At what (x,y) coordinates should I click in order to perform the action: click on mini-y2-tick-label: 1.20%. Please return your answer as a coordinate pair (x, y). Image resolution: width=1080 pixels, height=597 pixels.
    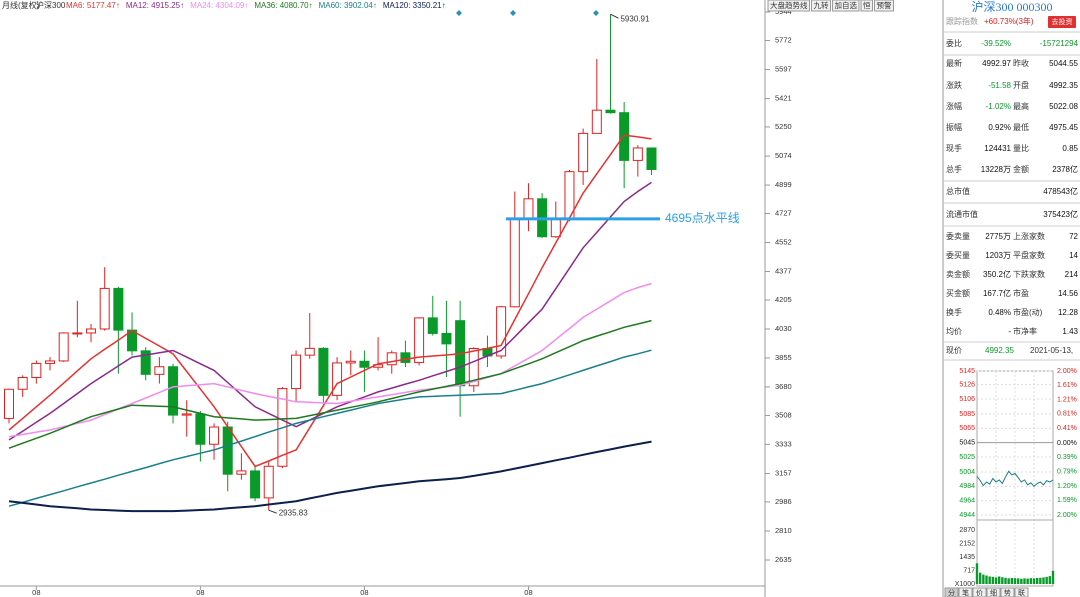
    Looking at the image, I should click on (1067, 486).